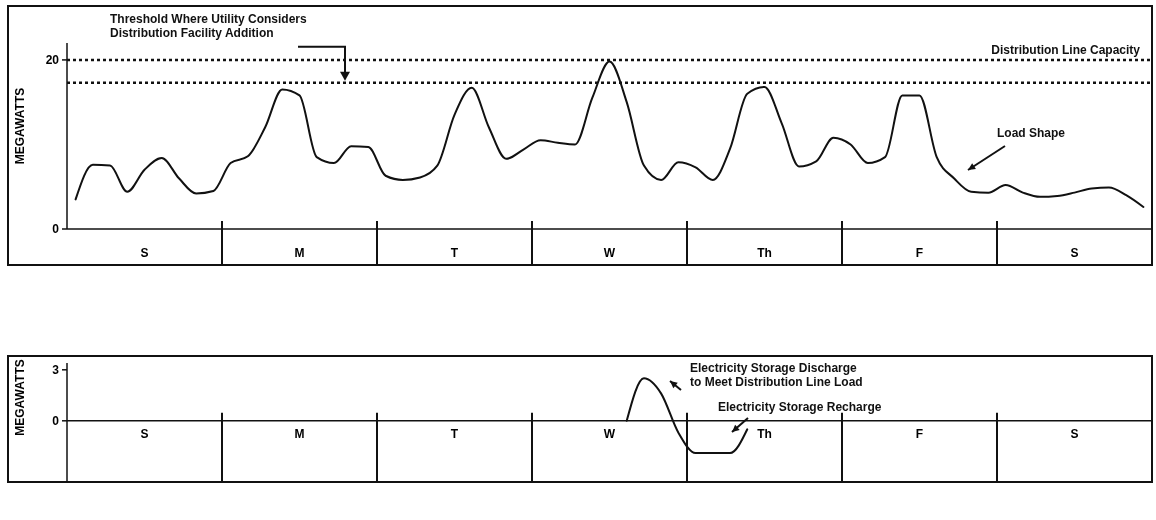 The width and height of the screenshot is (1156, 520). Describe the element at coordinates (776, 375) in the screenshot. I see `annotation: Electricity Storage Discharge to Meet Distribution Line Load` at that location.